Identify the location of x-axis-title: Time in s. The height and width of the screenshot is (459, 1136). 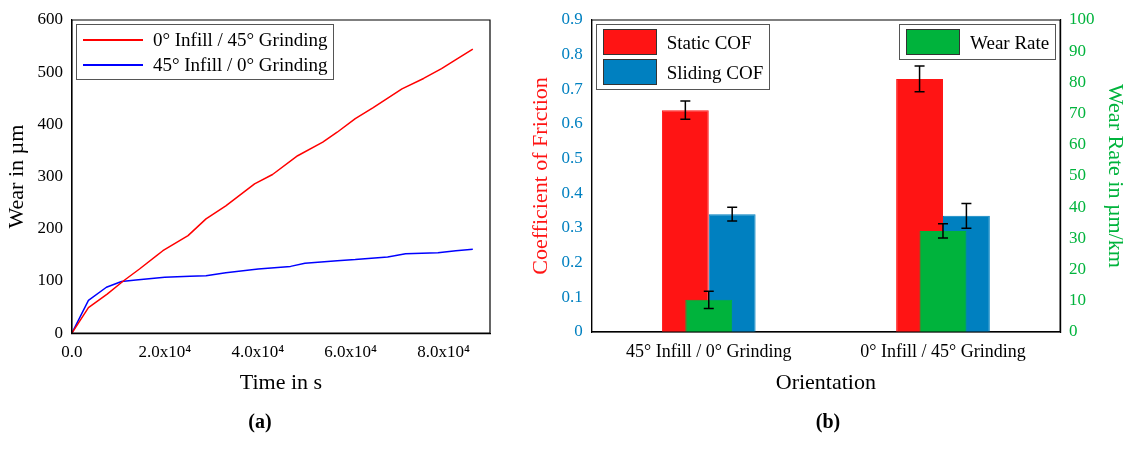
(281, 381).